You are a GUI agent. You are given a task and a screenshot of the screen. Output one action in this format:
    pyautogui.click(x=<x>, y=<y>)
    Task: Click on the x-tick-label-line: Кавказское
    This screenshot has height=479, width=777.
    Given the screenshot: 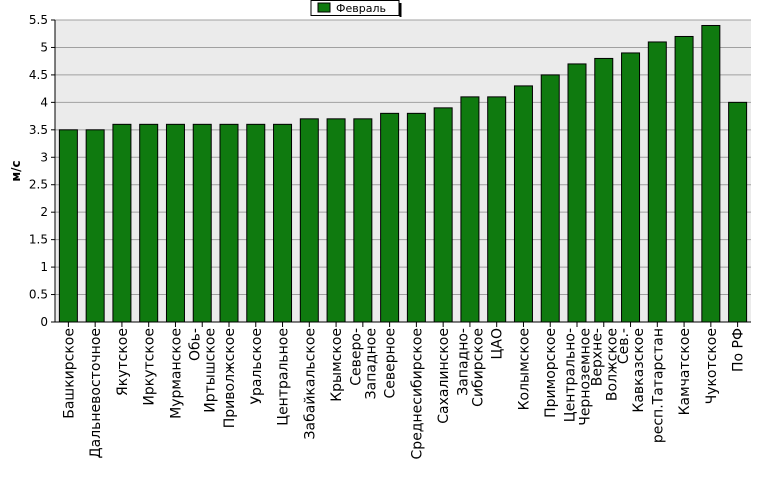 What is the action you would take?
    pyautogui.click(x=639, y=370)
    